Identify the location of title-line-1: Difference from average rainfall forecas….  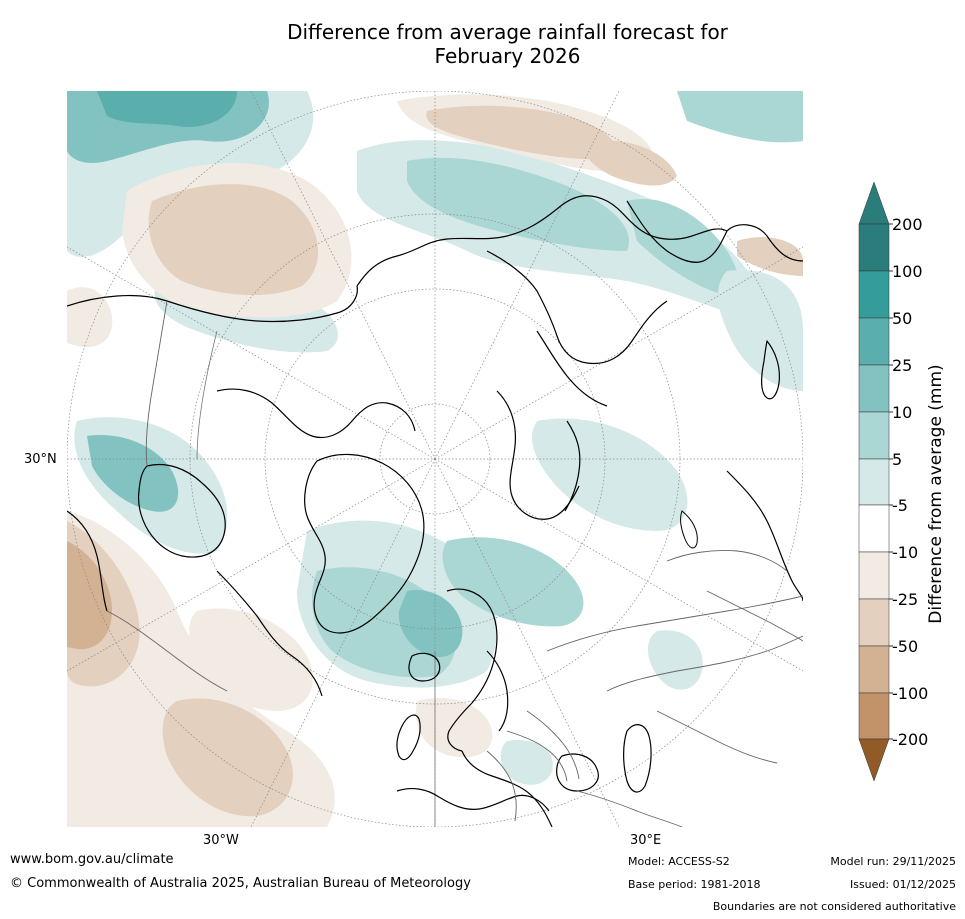
(507, 32).